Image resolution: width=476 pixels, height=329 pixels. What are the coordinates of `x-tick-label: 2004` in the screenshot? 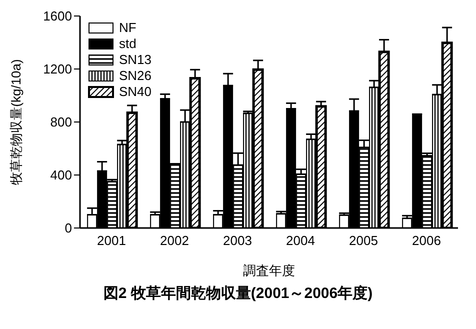 It's located at (300, 240).